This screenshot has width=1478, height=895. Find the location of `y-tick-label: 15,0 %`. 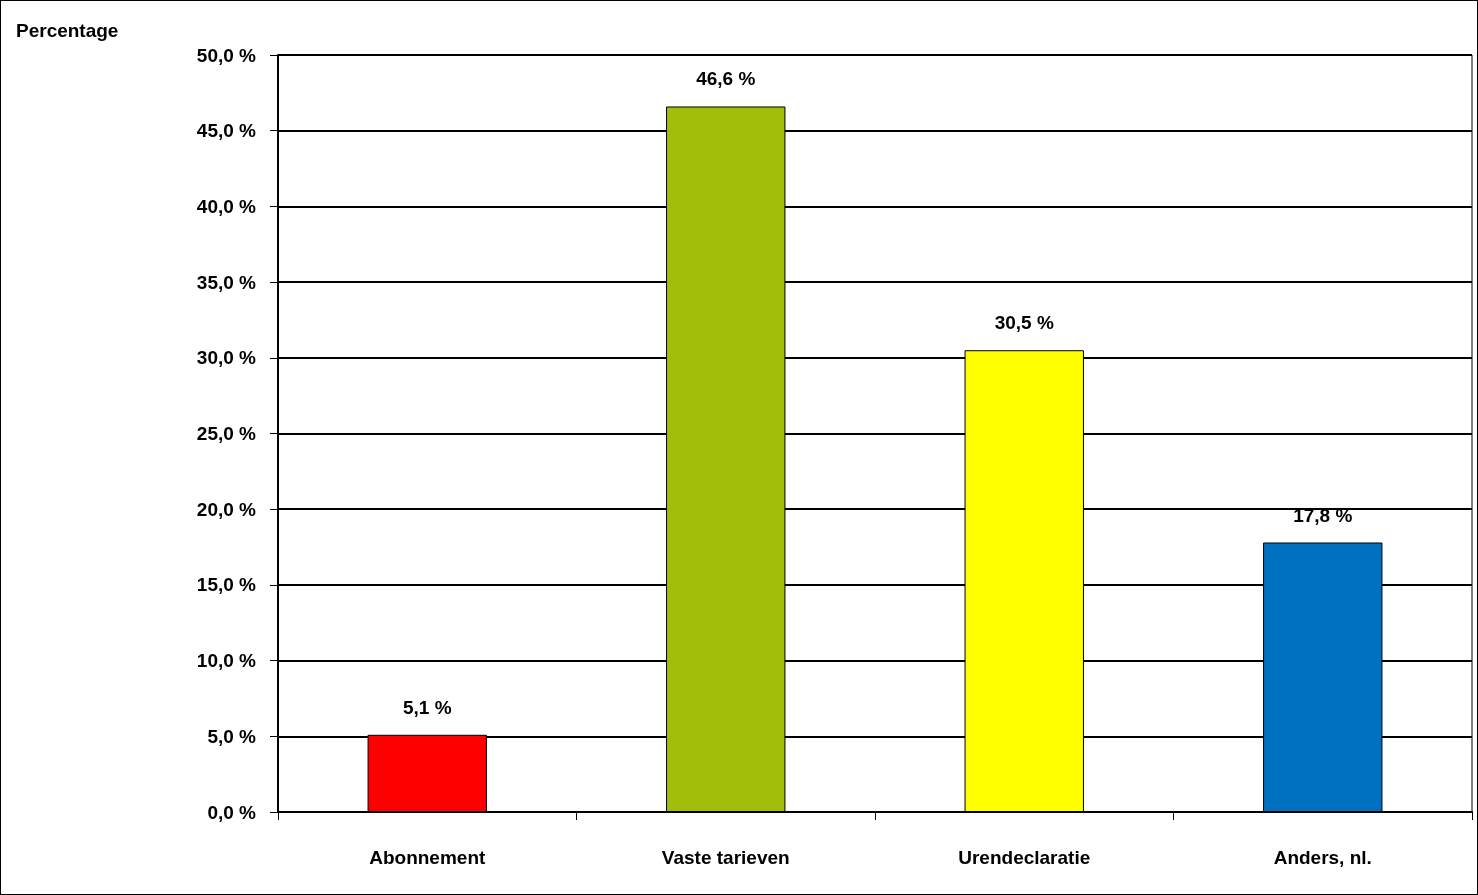

y-tick-label: 15,0 % is located at coordinates (226, 585).